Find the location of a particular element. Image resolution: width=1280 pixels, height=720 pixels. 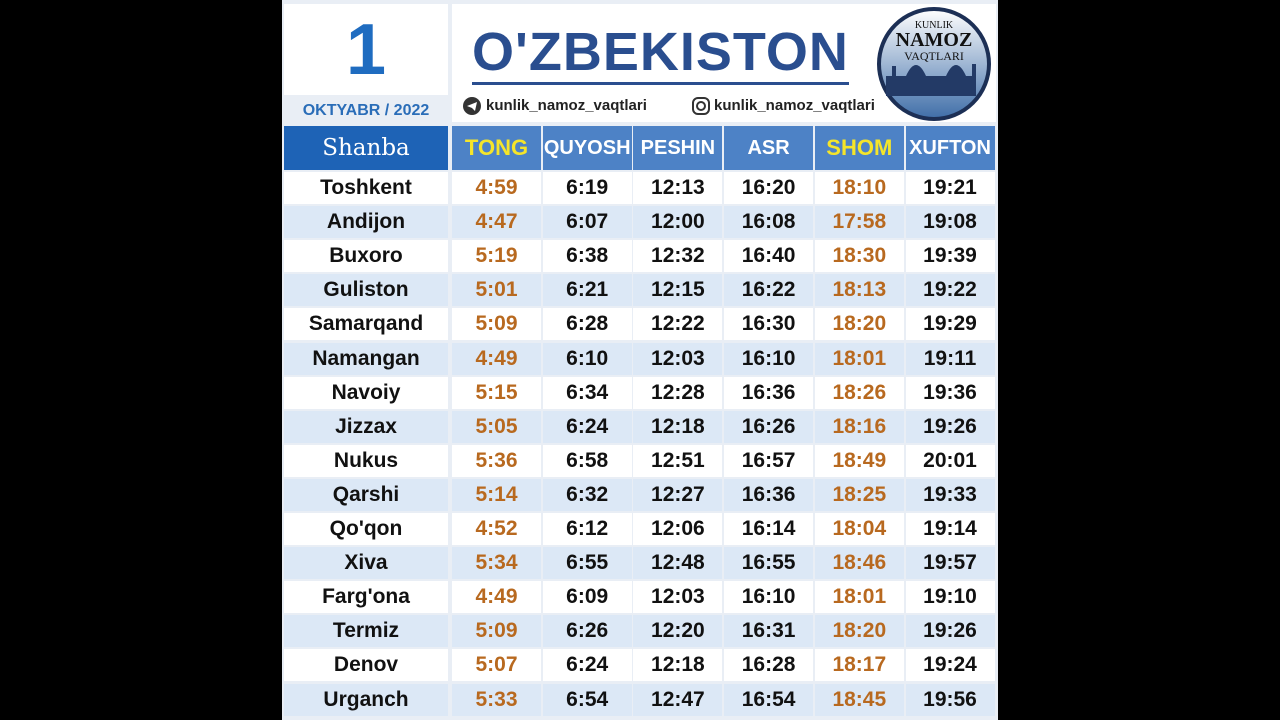

time: 12:27 is located at coordinates (678, 494).